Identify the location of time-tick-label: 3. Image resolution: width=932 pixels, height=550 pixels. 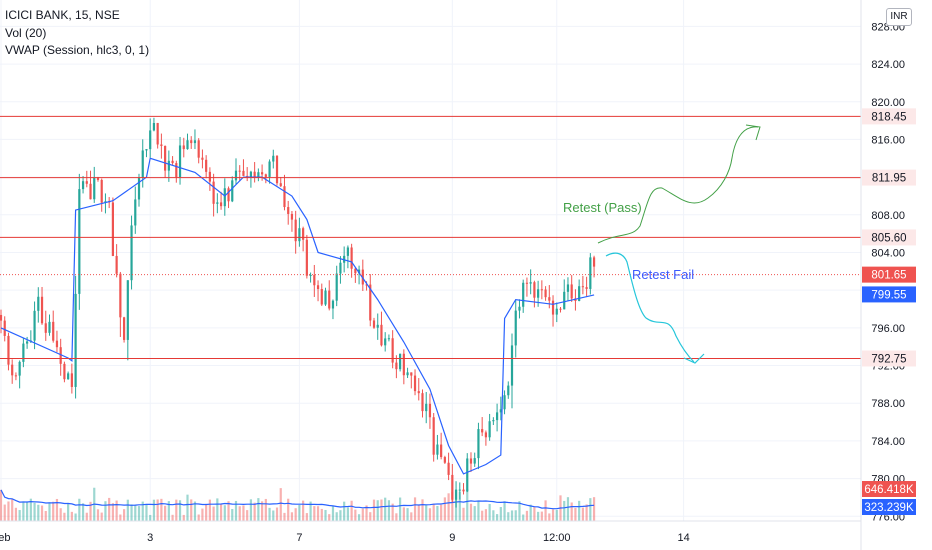
(150, 538).